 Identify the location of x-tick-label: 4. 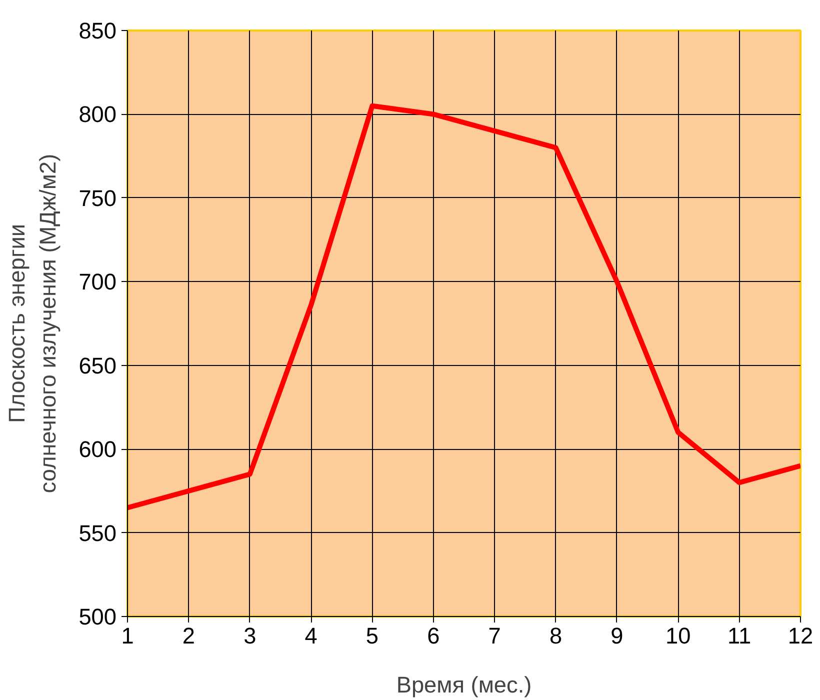
(311, 635).